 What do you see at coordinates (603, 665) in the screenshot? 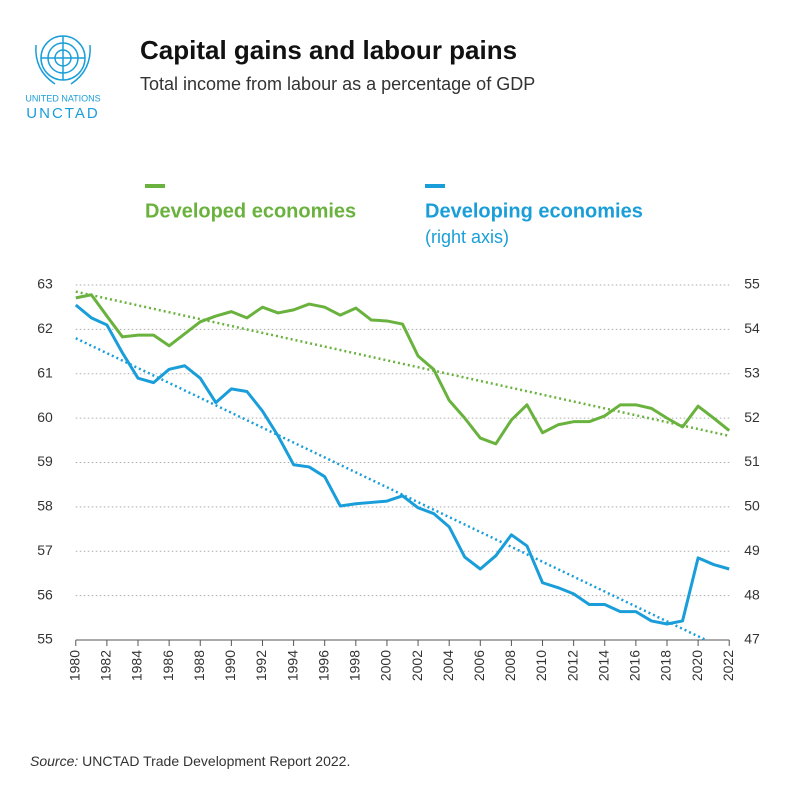
I see `x-tick-label: 2014` at bounding box center [603, 665].